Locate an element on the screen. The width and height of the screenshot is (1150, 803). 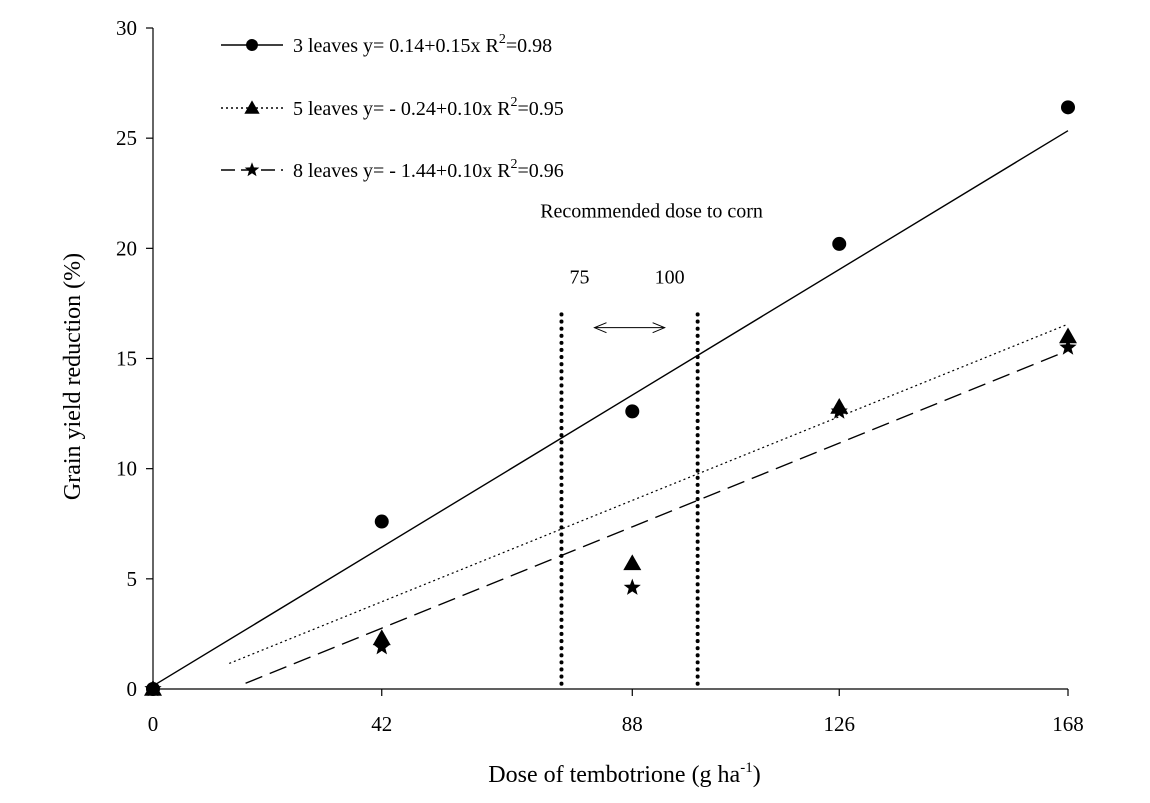
x-tick-label: 126 is located at coordinates (840, 724).